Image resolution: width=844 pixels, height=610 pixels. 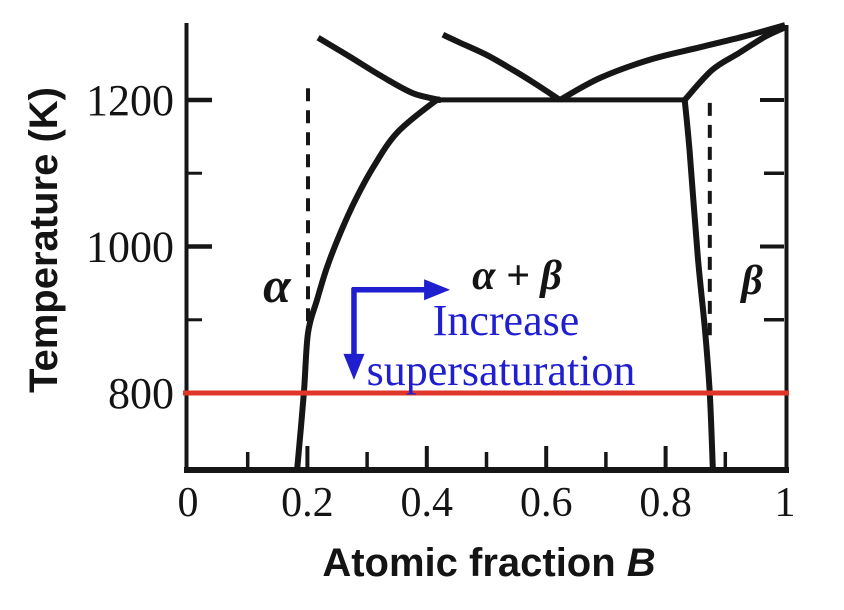 What do you see at coordinates (785, 503) in the screenshot?
I see `x-tick-label: 1` at bounding box center [785, 503].